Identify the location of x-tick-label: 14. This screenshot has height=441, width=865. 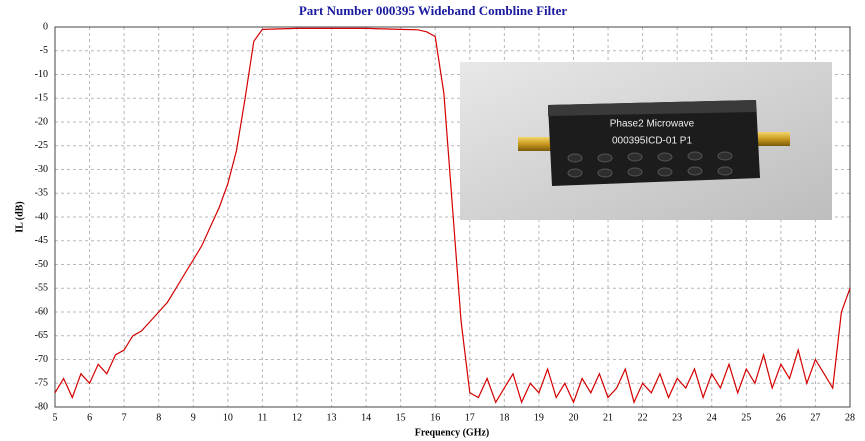
(366, 417).